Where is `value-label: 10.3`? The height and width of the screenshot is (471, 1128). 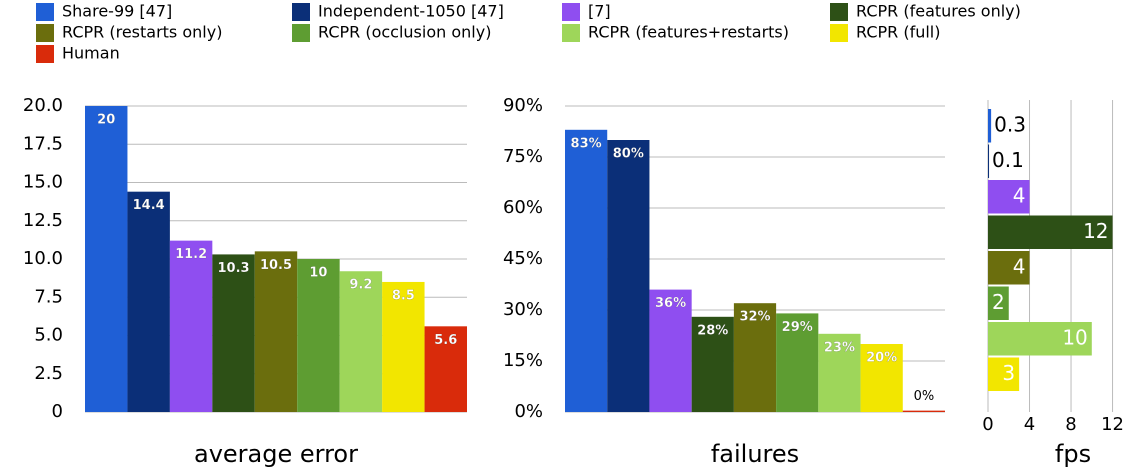 value-label: 10.3 is located at coordinates (234, 268).